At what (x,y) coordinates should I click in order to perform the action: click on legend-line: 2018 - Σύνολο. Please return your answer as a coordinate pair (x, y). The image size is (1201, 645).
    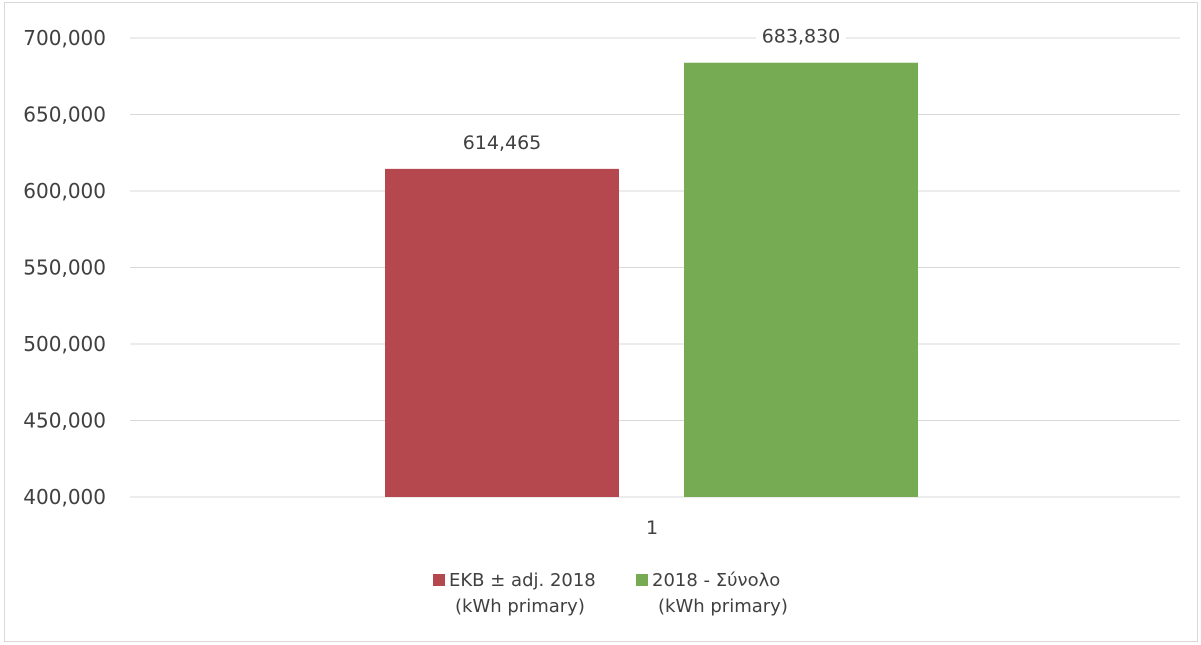
    Looking at the image, I should click on (716, 580).